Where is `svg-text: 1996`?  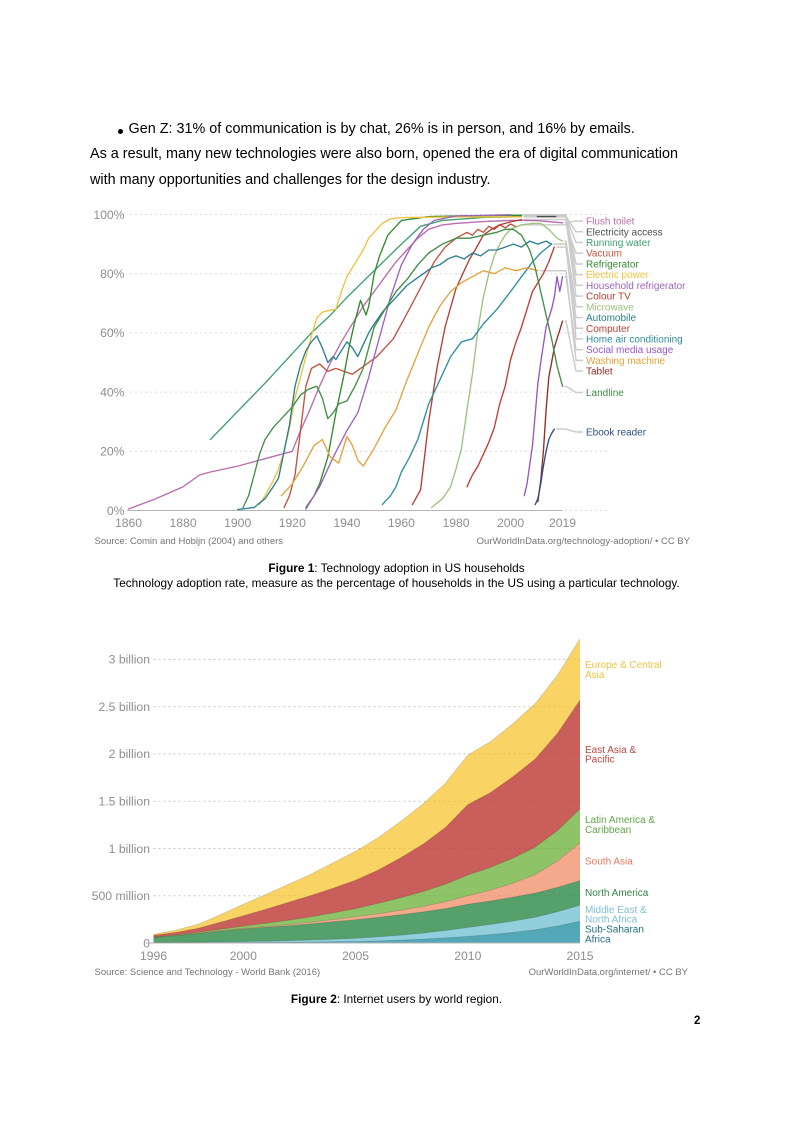
svg-text: 1996 is located at coordinates (153, 956).